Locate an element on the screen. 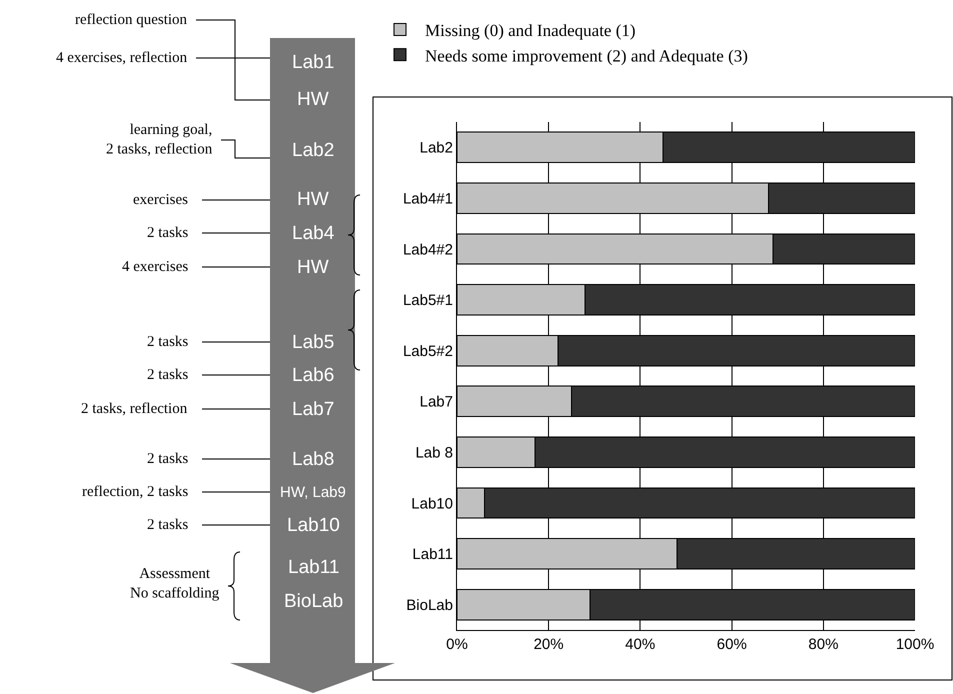 Image resolution: width=953 pixels, height=694 pixels. x-tick-label: 40% is located at coordinates (640, 644).